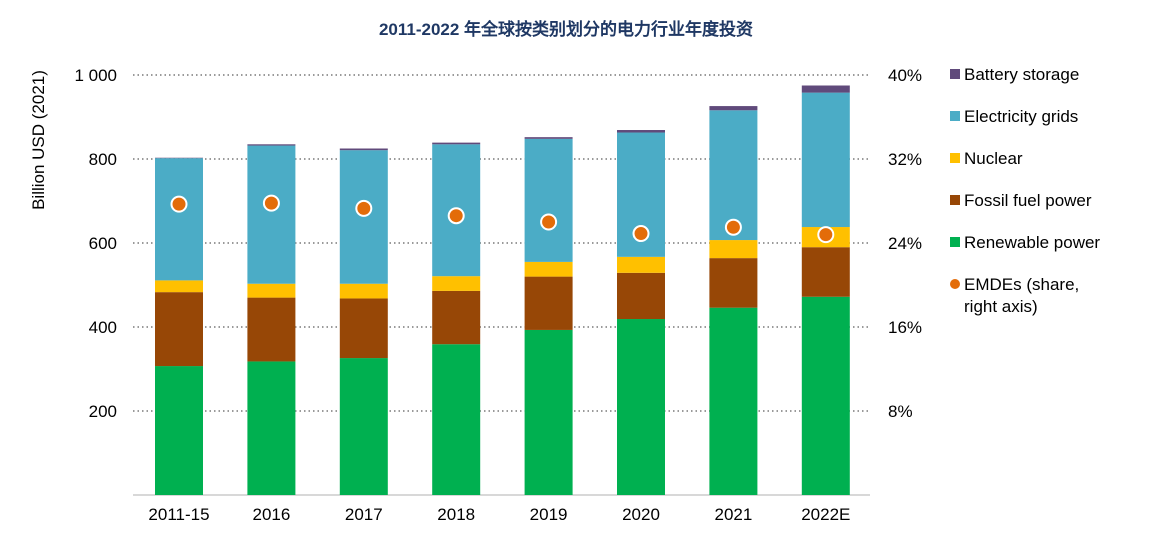 The image size is (1170, 536). What do you see at coordinates (955, 200) in the screenshot?
I see `legend-swatch-fossil-fuel-power` at bounding box center [955, 200].